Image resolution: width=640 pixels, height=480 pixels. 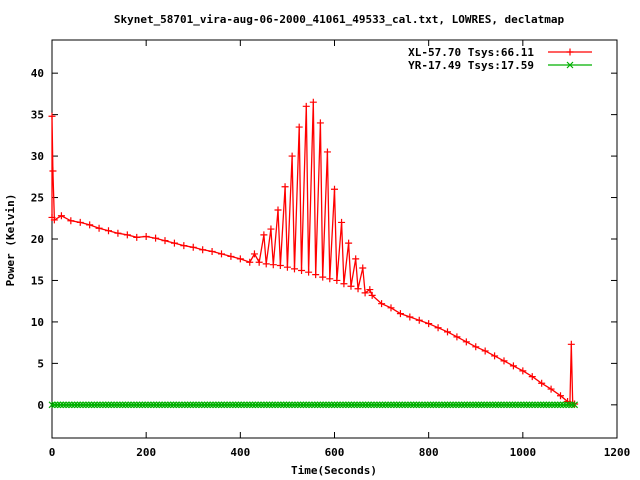 I want to click on y-tick-label: 10, so click(x=37, y=322).